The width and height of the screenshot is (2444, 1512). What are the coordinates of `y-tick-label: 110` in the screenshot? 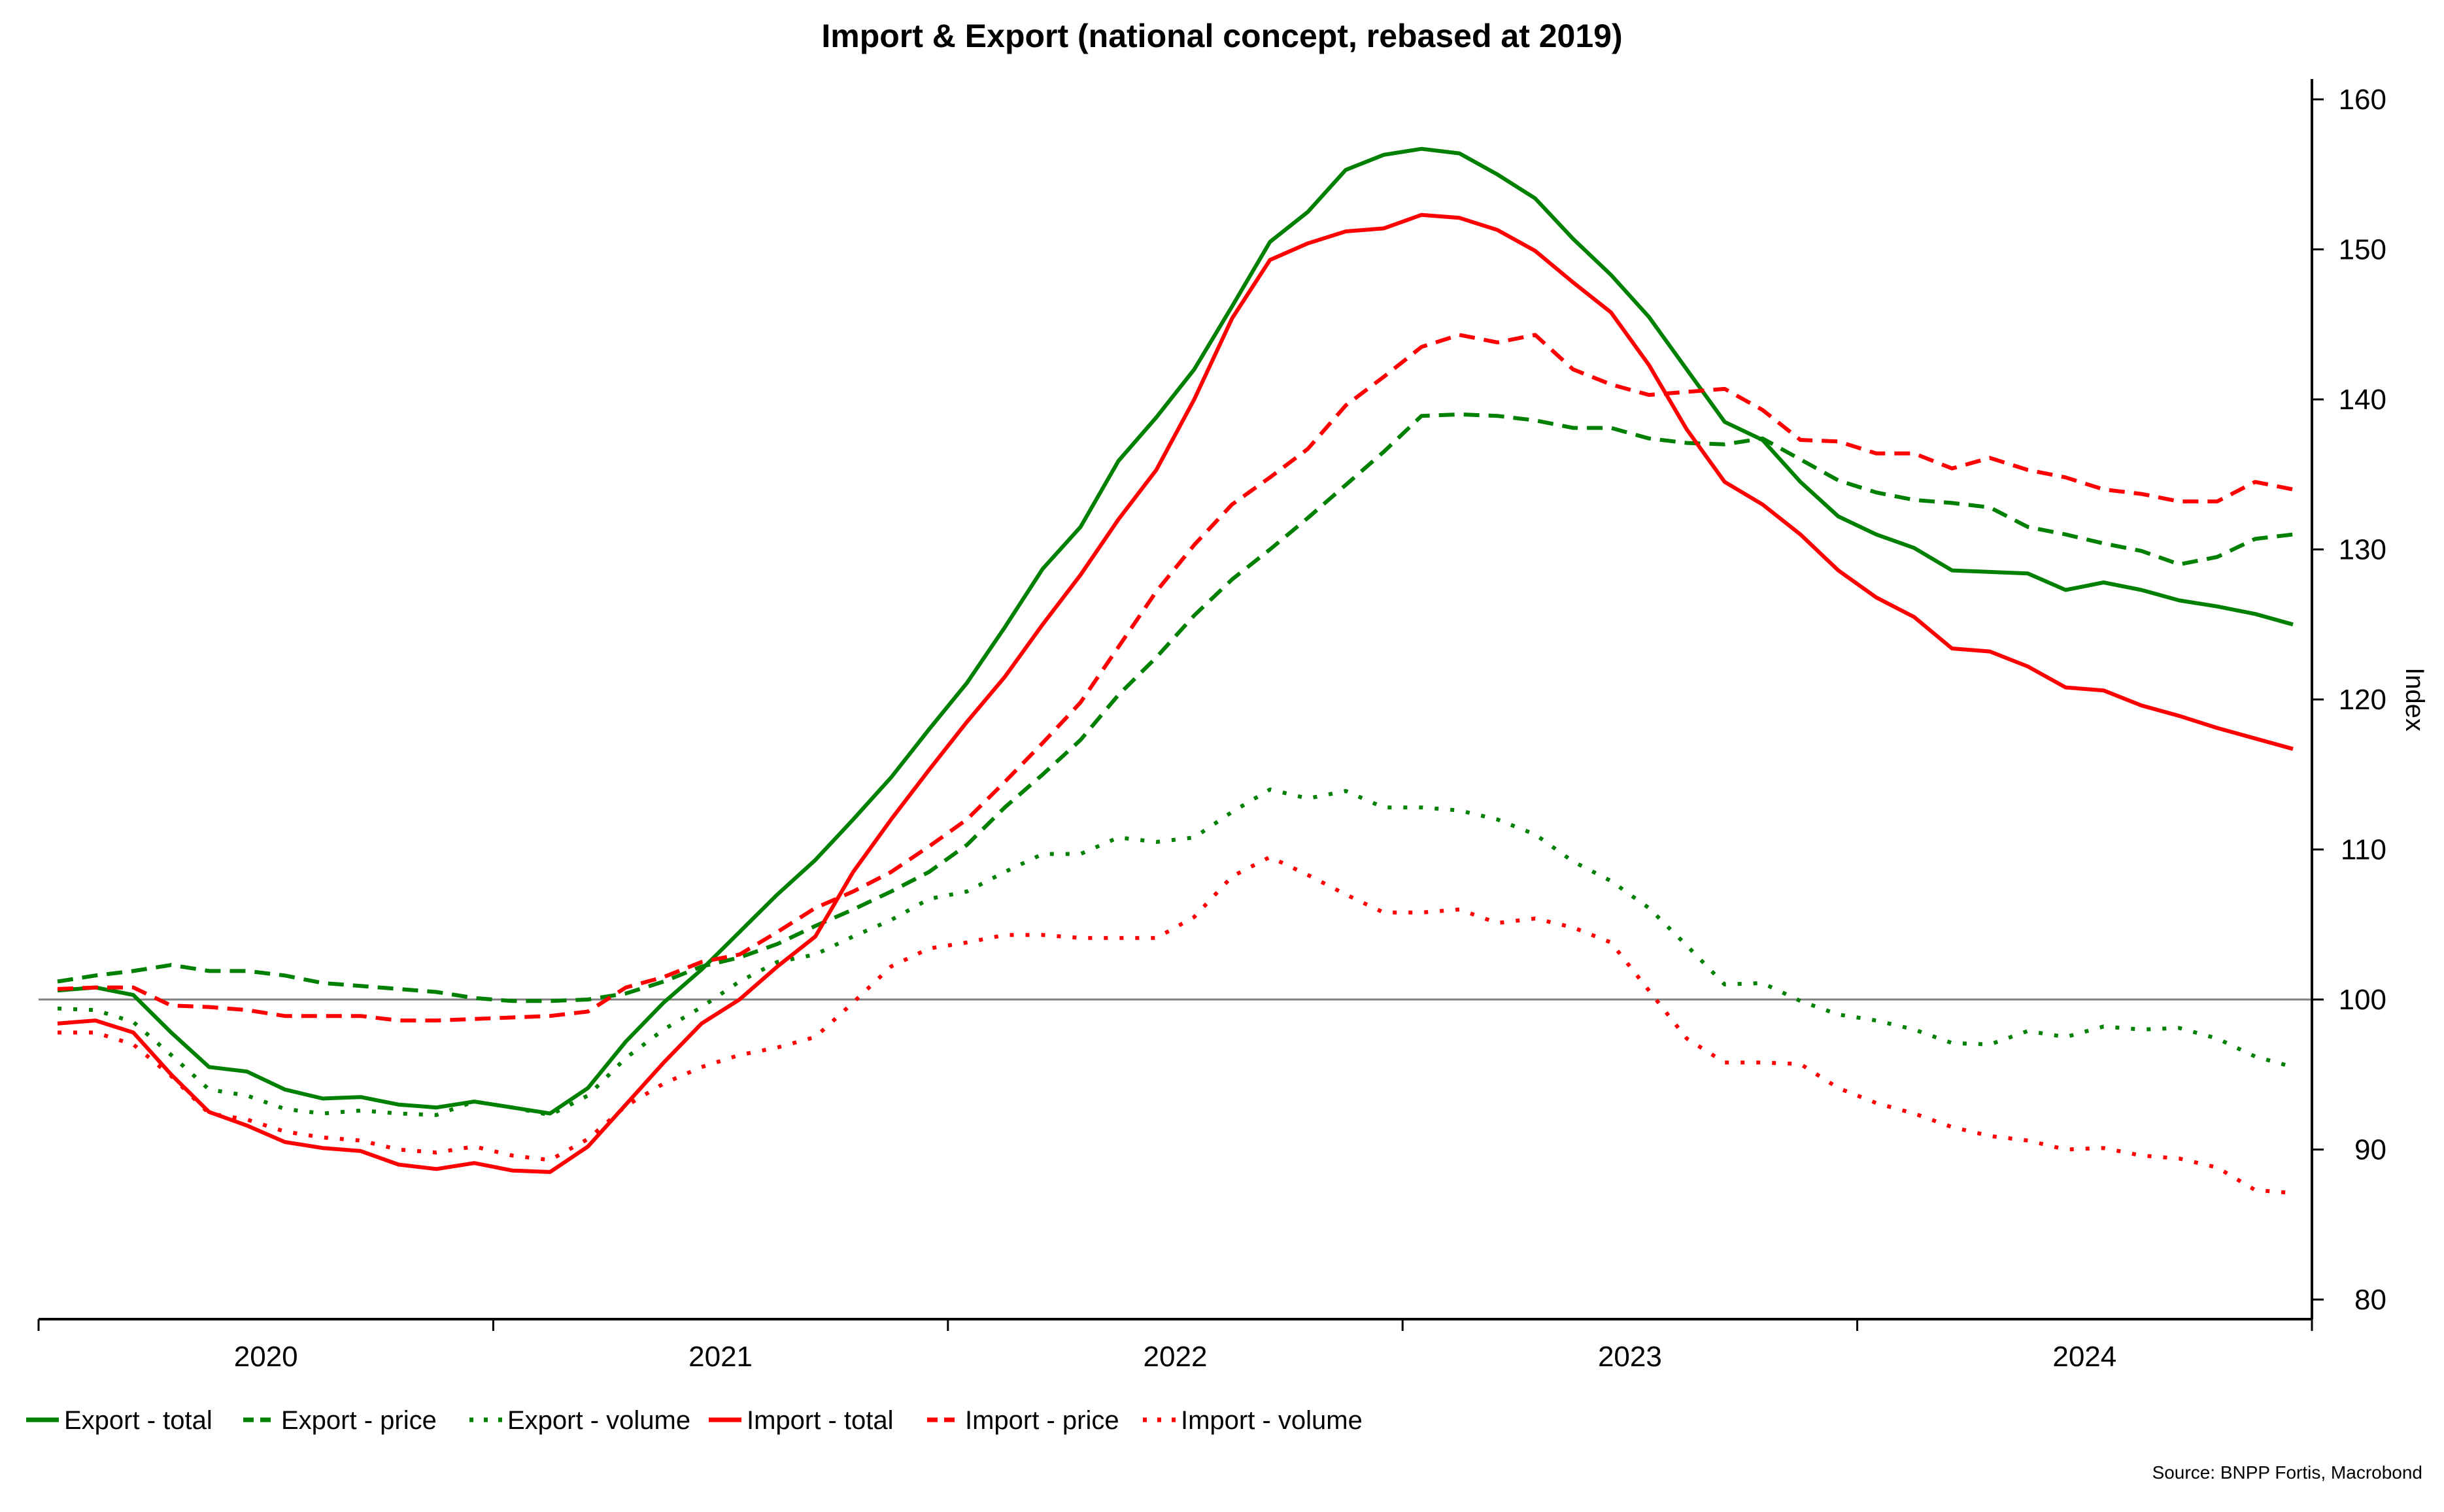 It's located at (2363, 850).